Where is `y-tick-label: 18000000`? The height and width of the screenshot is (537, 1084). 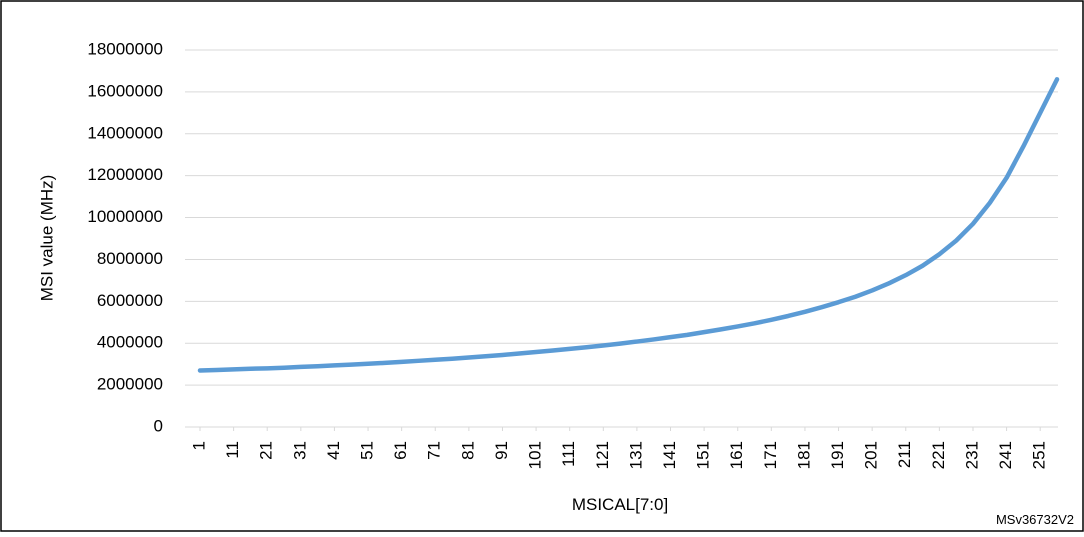 y-tick-label: 18000000 is located at coordinates (125, 48).